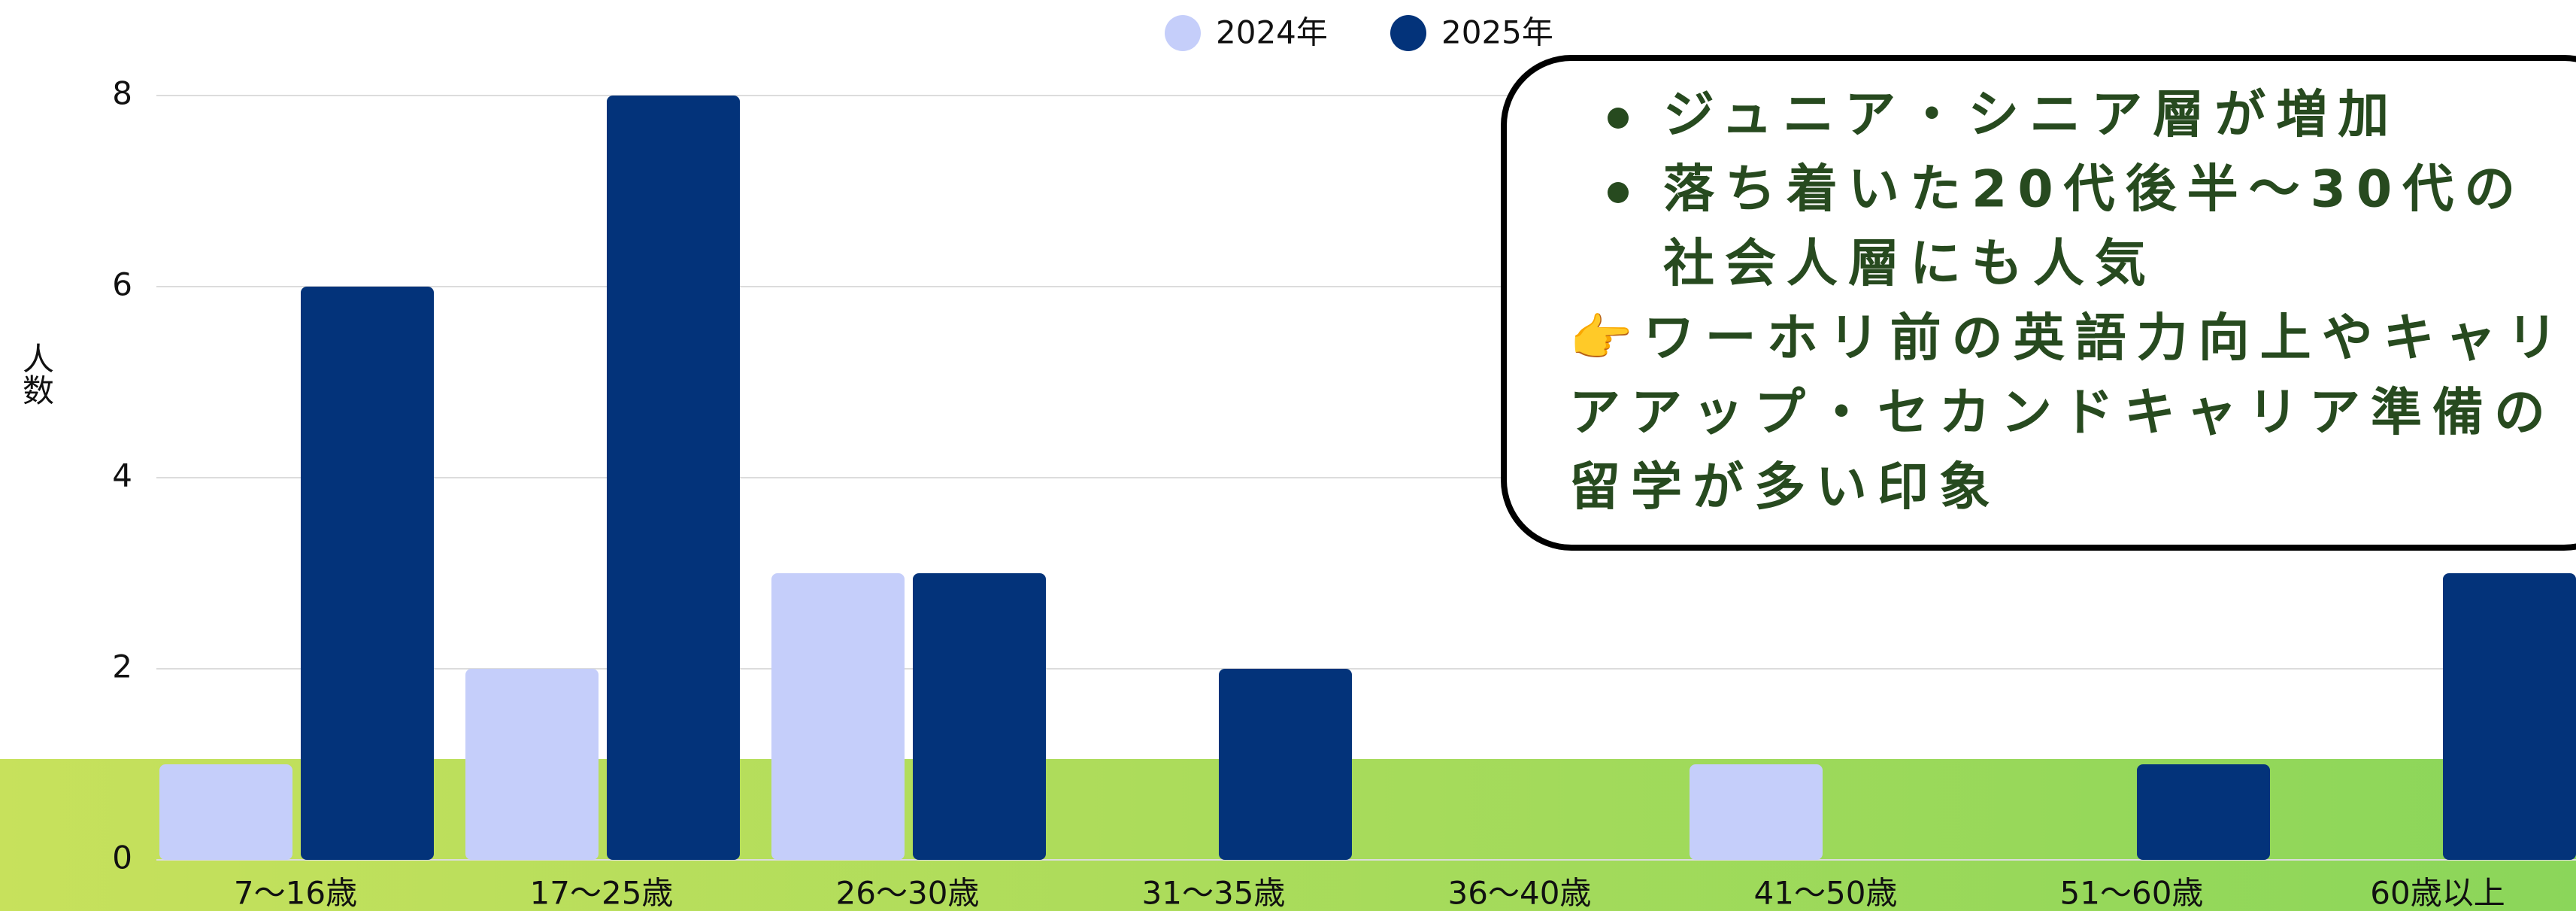  I want to click on x-tick-label: 31〜35歳, so click(1214, 893).